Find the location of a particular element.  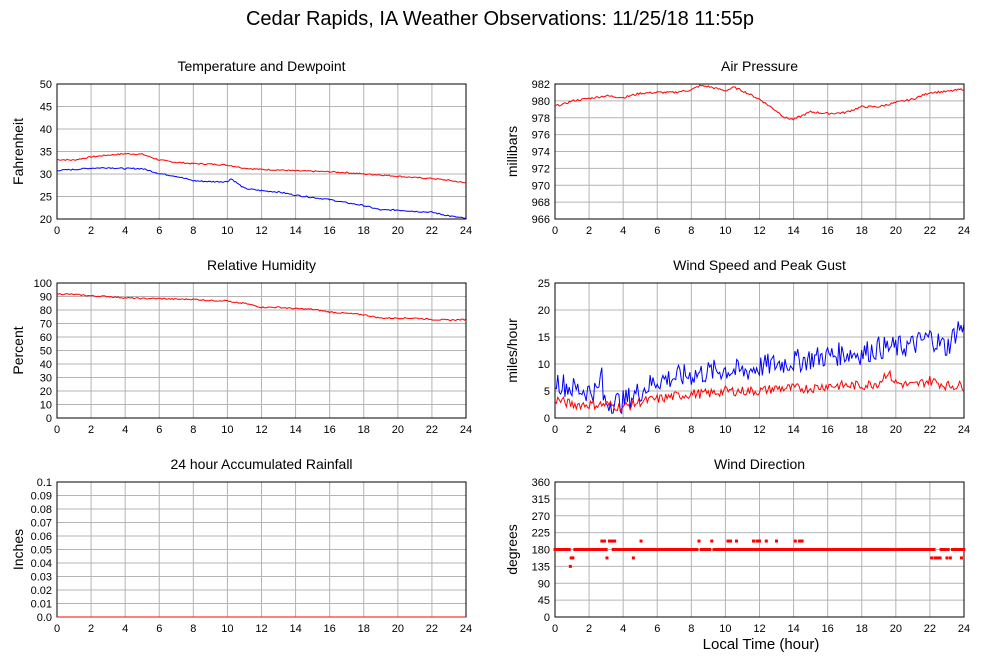

y-tick-label: 0.03 is located at coordinates (41, 578).